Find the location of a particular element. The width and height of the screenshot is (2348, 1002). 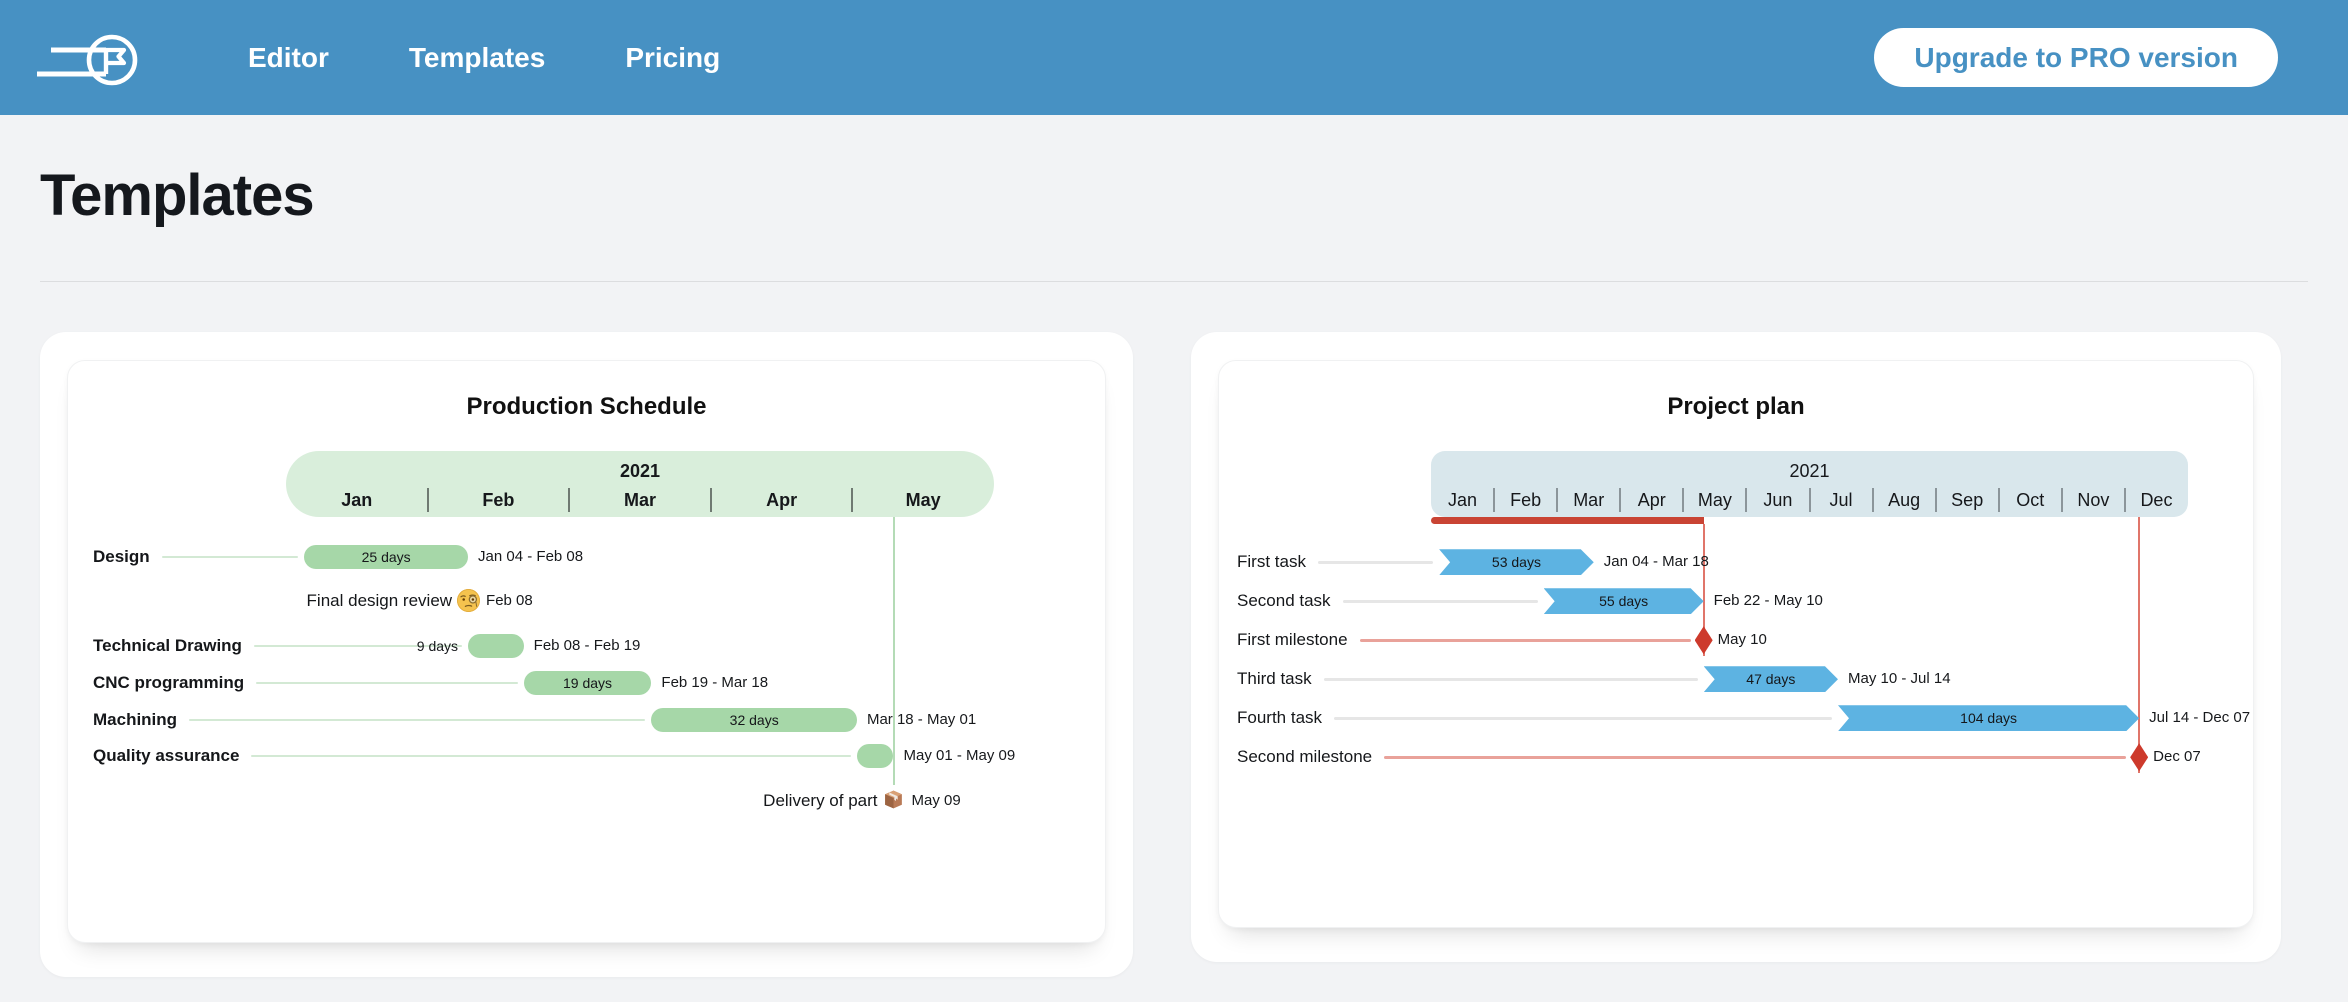

task-label: Machining is located at coordinates (135, 720).